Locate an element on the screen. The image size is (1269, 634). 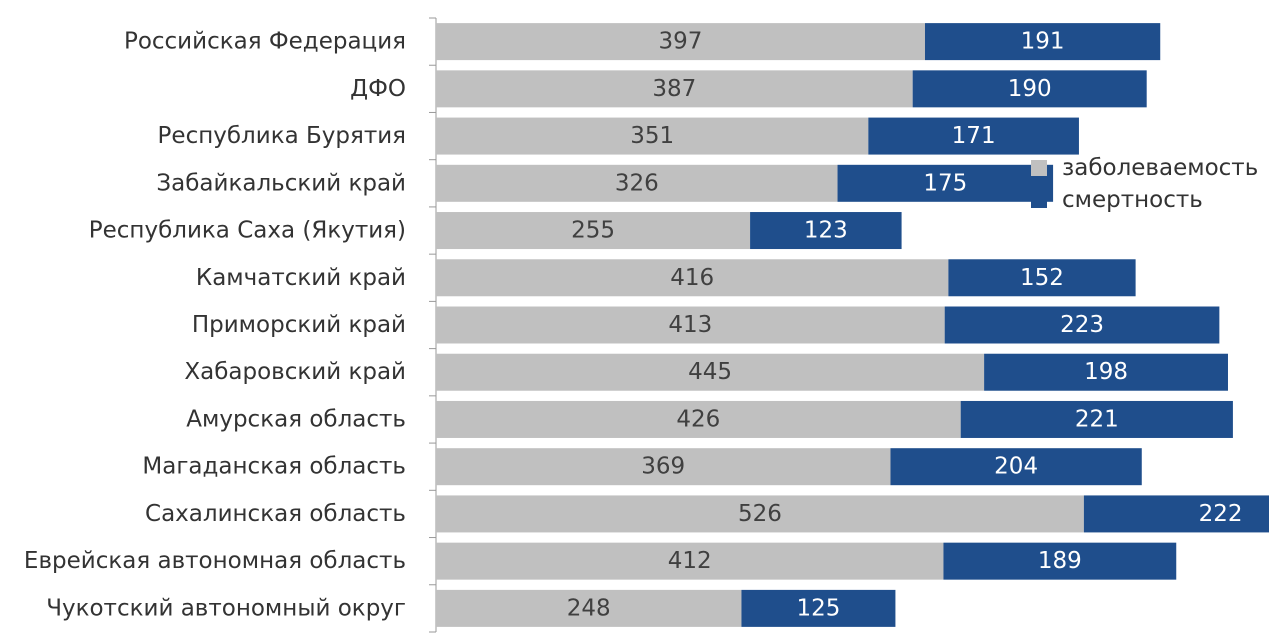
data-label: 175 is located at coordinates (945, 183).